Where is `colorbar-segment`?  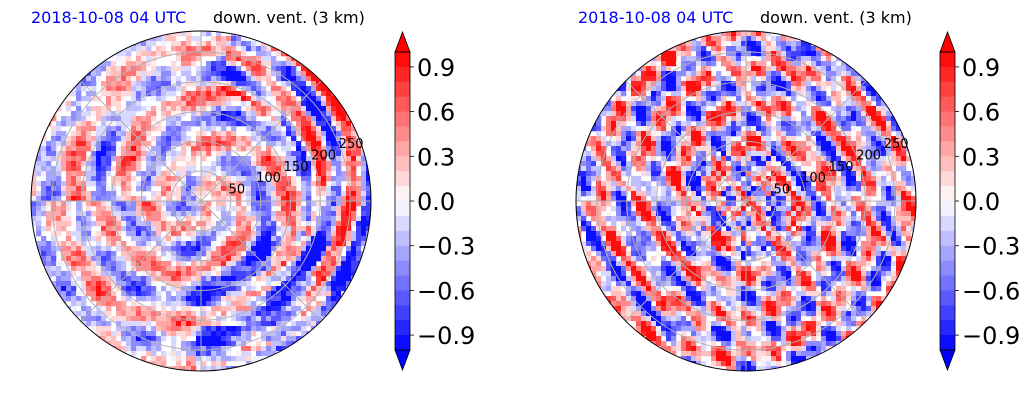 colorbar-segment is located at coordinates (402, 253).